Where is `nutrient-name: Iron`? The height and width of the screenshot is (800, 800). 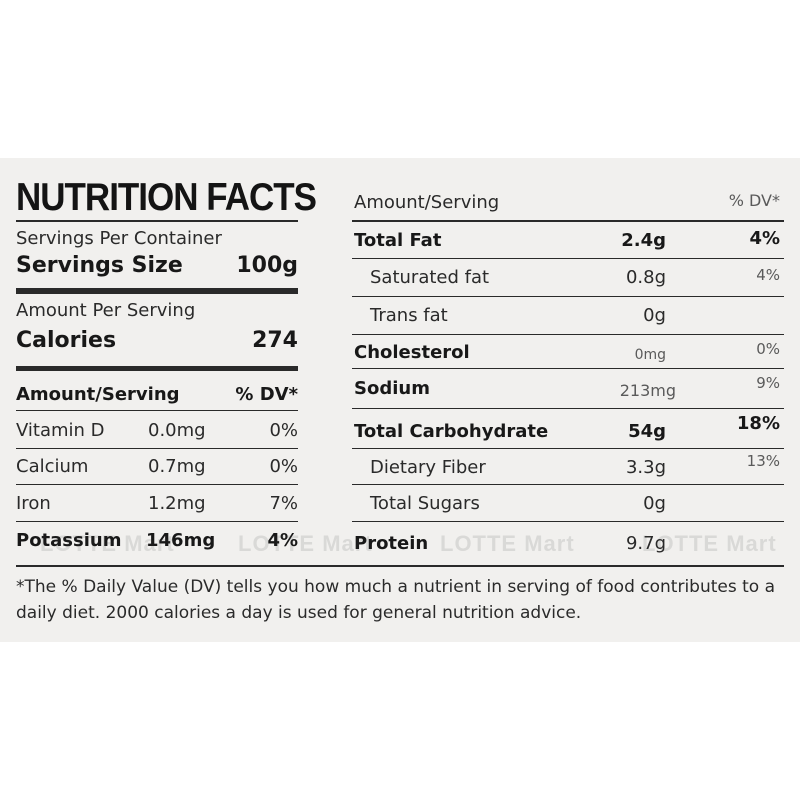 nutrient-name: Iron is located at coordinates (33, 503).